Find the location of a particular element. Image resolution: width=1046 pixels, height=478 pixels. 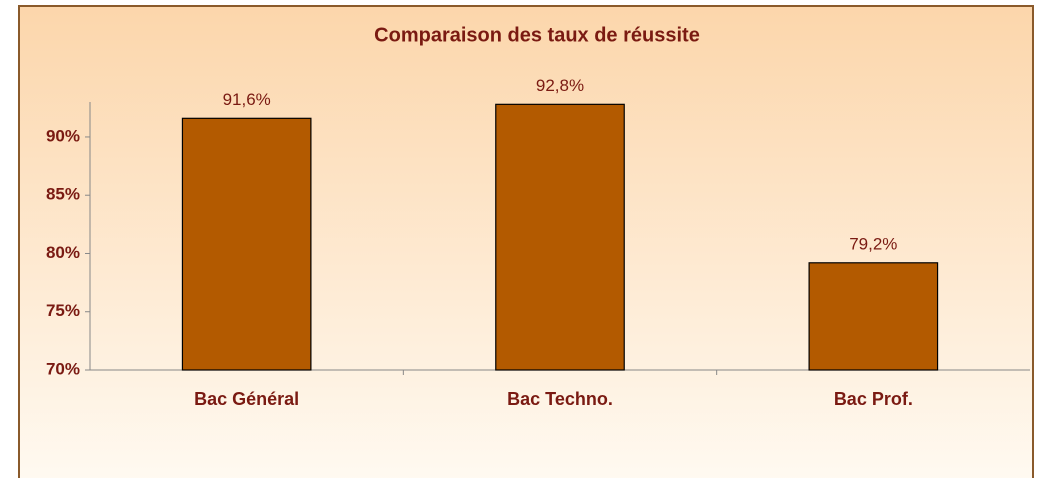

chart-title: Comparaison des taux de réussite is located at coordinates (537, 35).